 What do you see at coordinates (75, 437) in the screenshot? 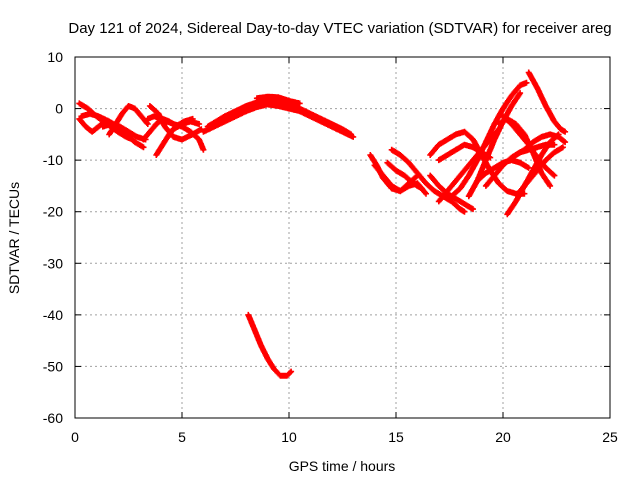
I see `x-tick-label: 0` at bounding box center [75, 437].